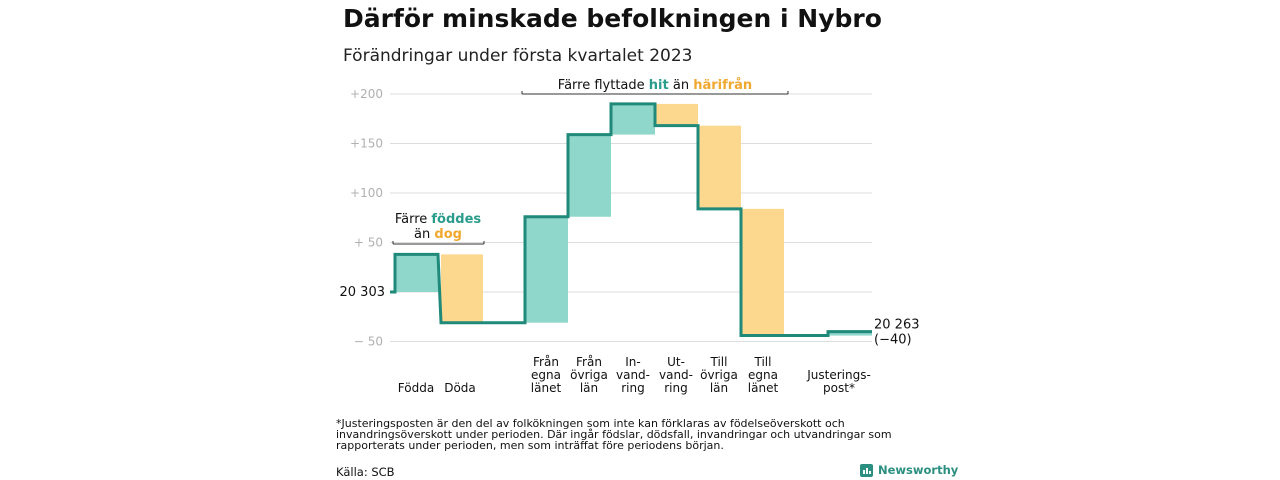  Describe the element at coordinates (368, 243) in the screenshot. I see `y-tick-label: + 50` at that location.